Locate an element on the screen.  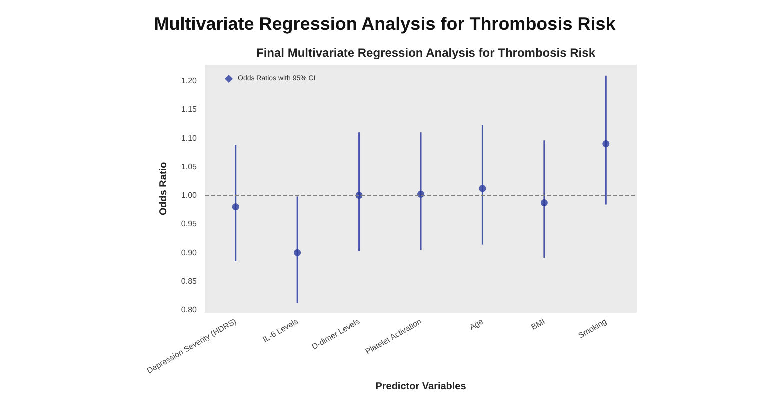
y-tick-label: 1.05 is located at coordinates (189, 167).